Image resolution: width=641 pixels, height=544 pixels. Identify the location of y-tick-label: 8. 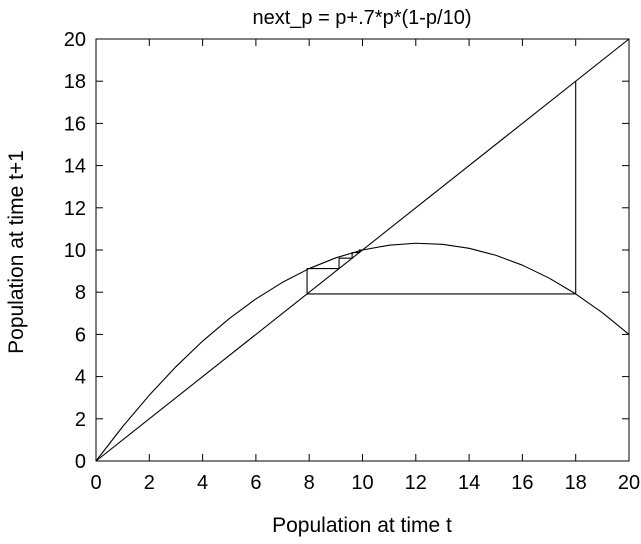
(80, 293).